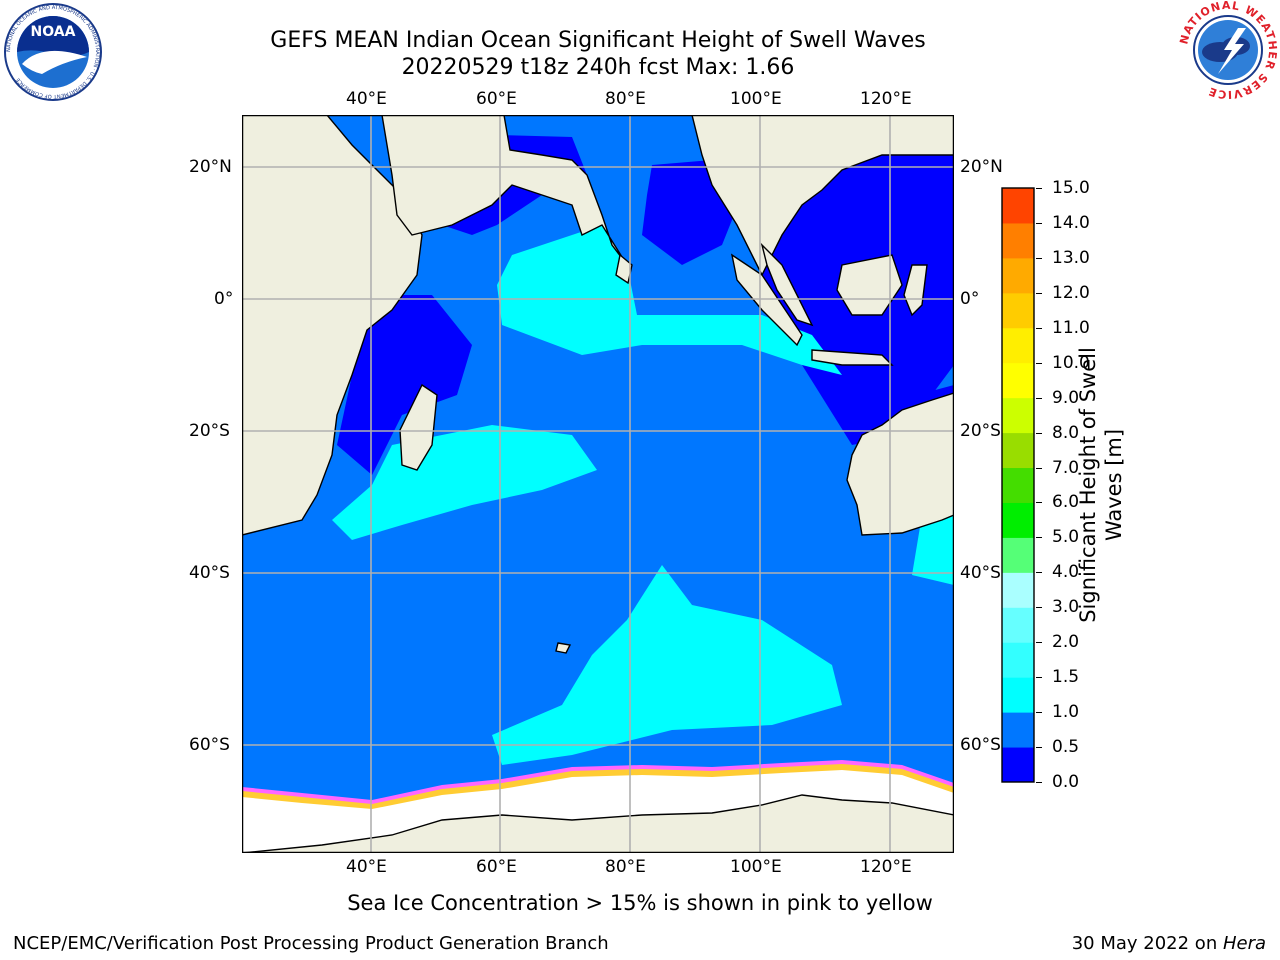 Image resolution: width=1280 pixels, height=960 pixels. I want to click on africa, so click(332, 325).